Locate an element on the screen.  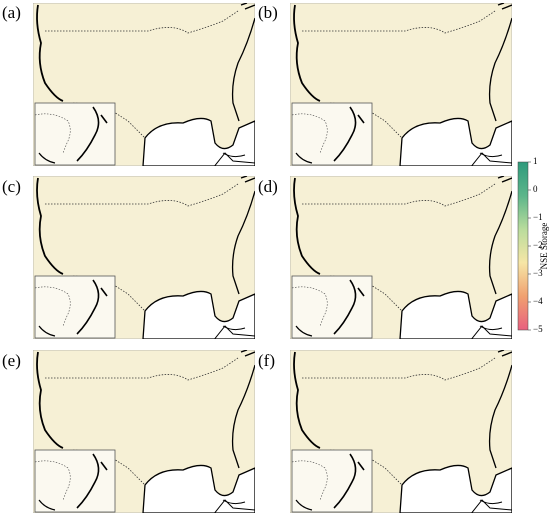
colorbar-tick-label: −1 is located at coordinates (538, 217).